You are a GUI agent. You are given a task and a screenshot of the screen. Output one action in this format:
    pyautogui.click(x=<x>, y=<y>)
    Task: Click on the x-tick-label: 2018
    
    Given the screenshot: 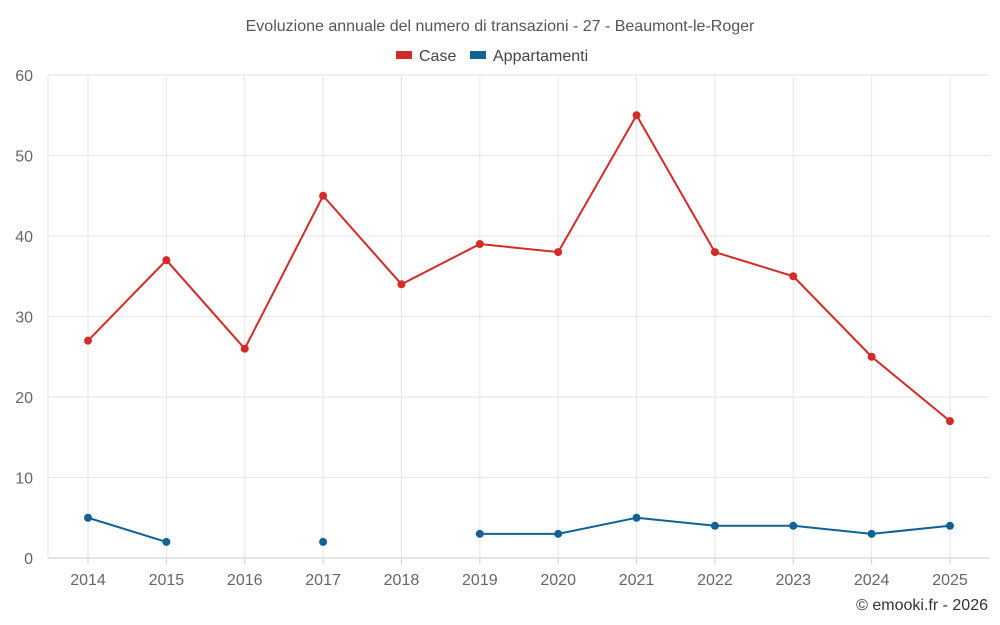 What is the action you would take?
    pyautogui.click(x=402, y=580)
    